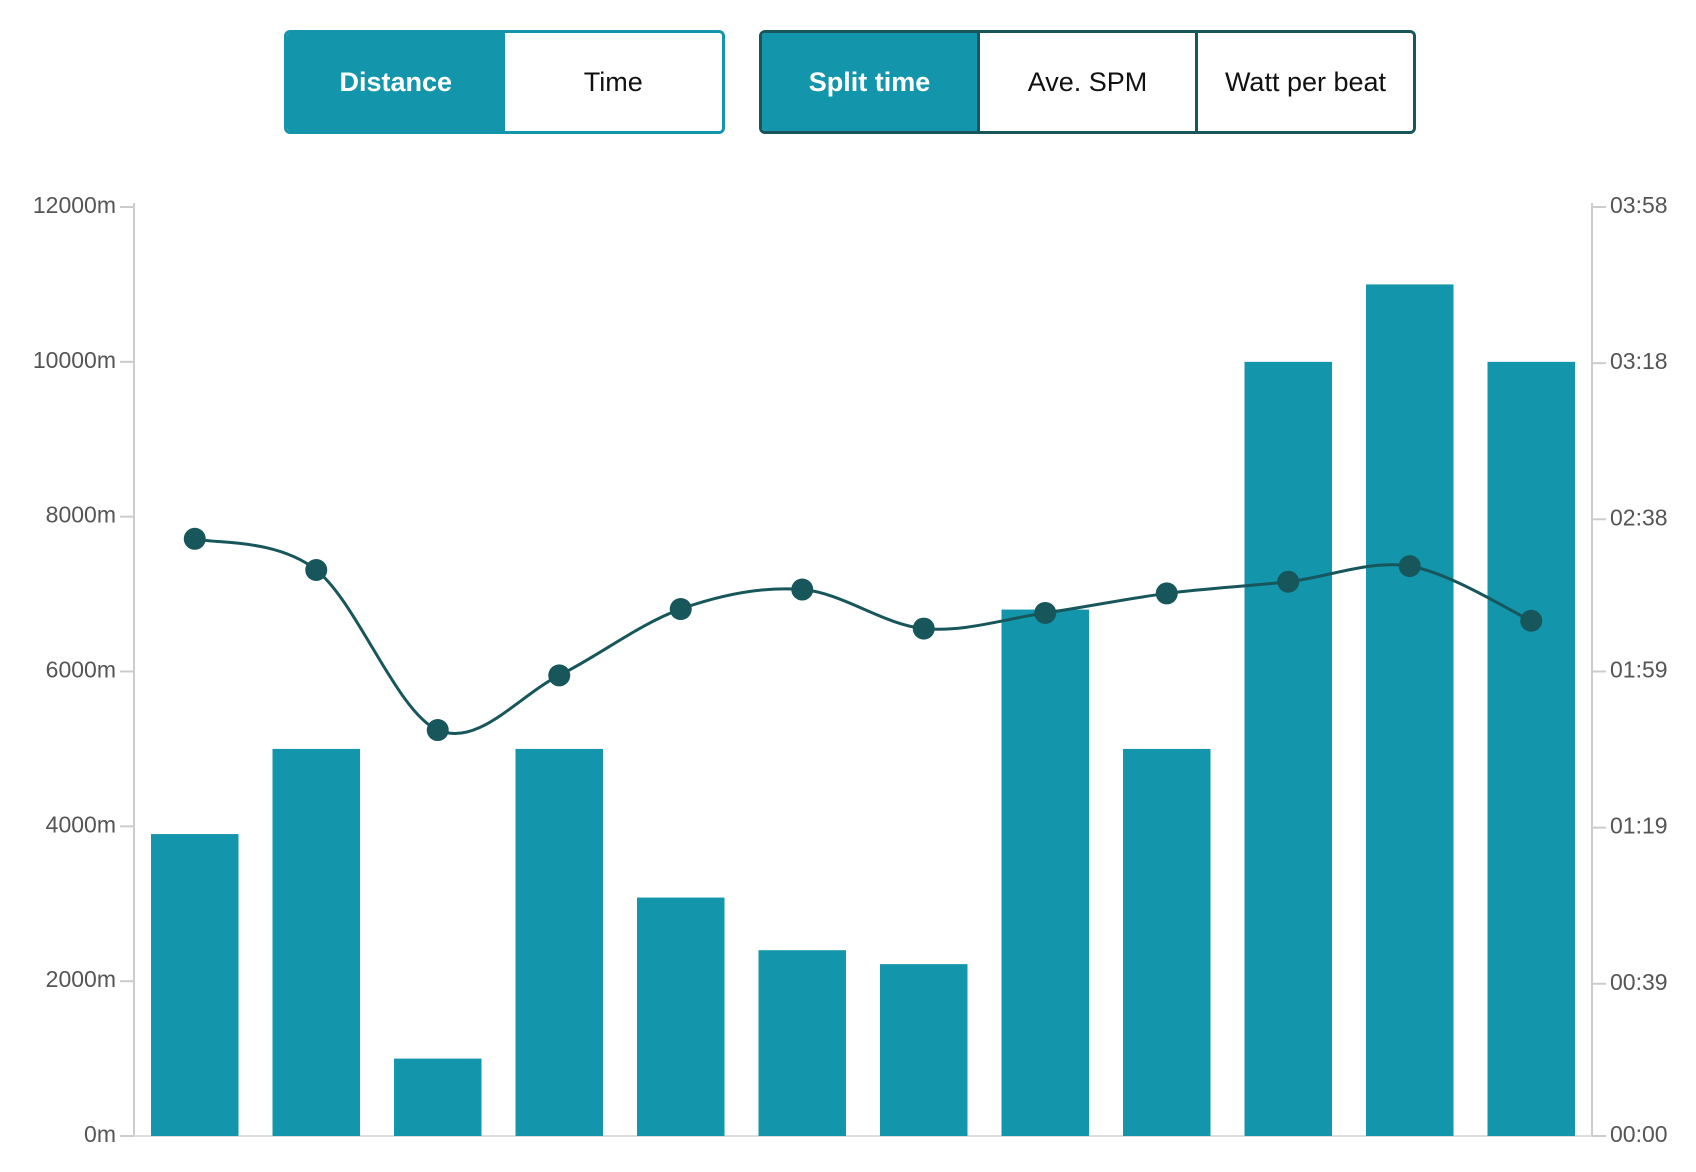 Image resolution: width=1696 pixels, height=1172 pixels. I want to click on y2-tick-label: 02:38, so click(1639, 517).